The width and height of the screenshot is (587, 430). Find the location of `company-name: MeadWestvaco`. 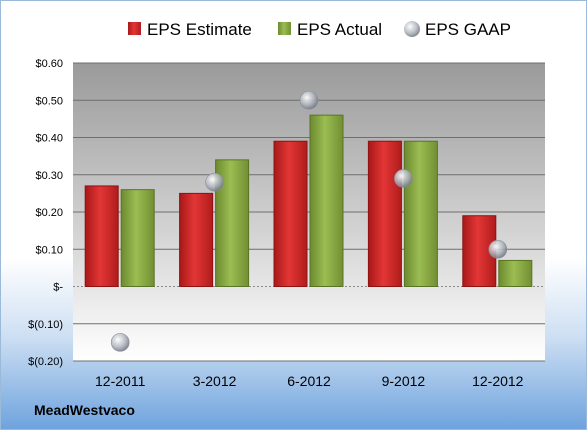

company-name: MeadWestvaco is located at coordinates (84, 410).